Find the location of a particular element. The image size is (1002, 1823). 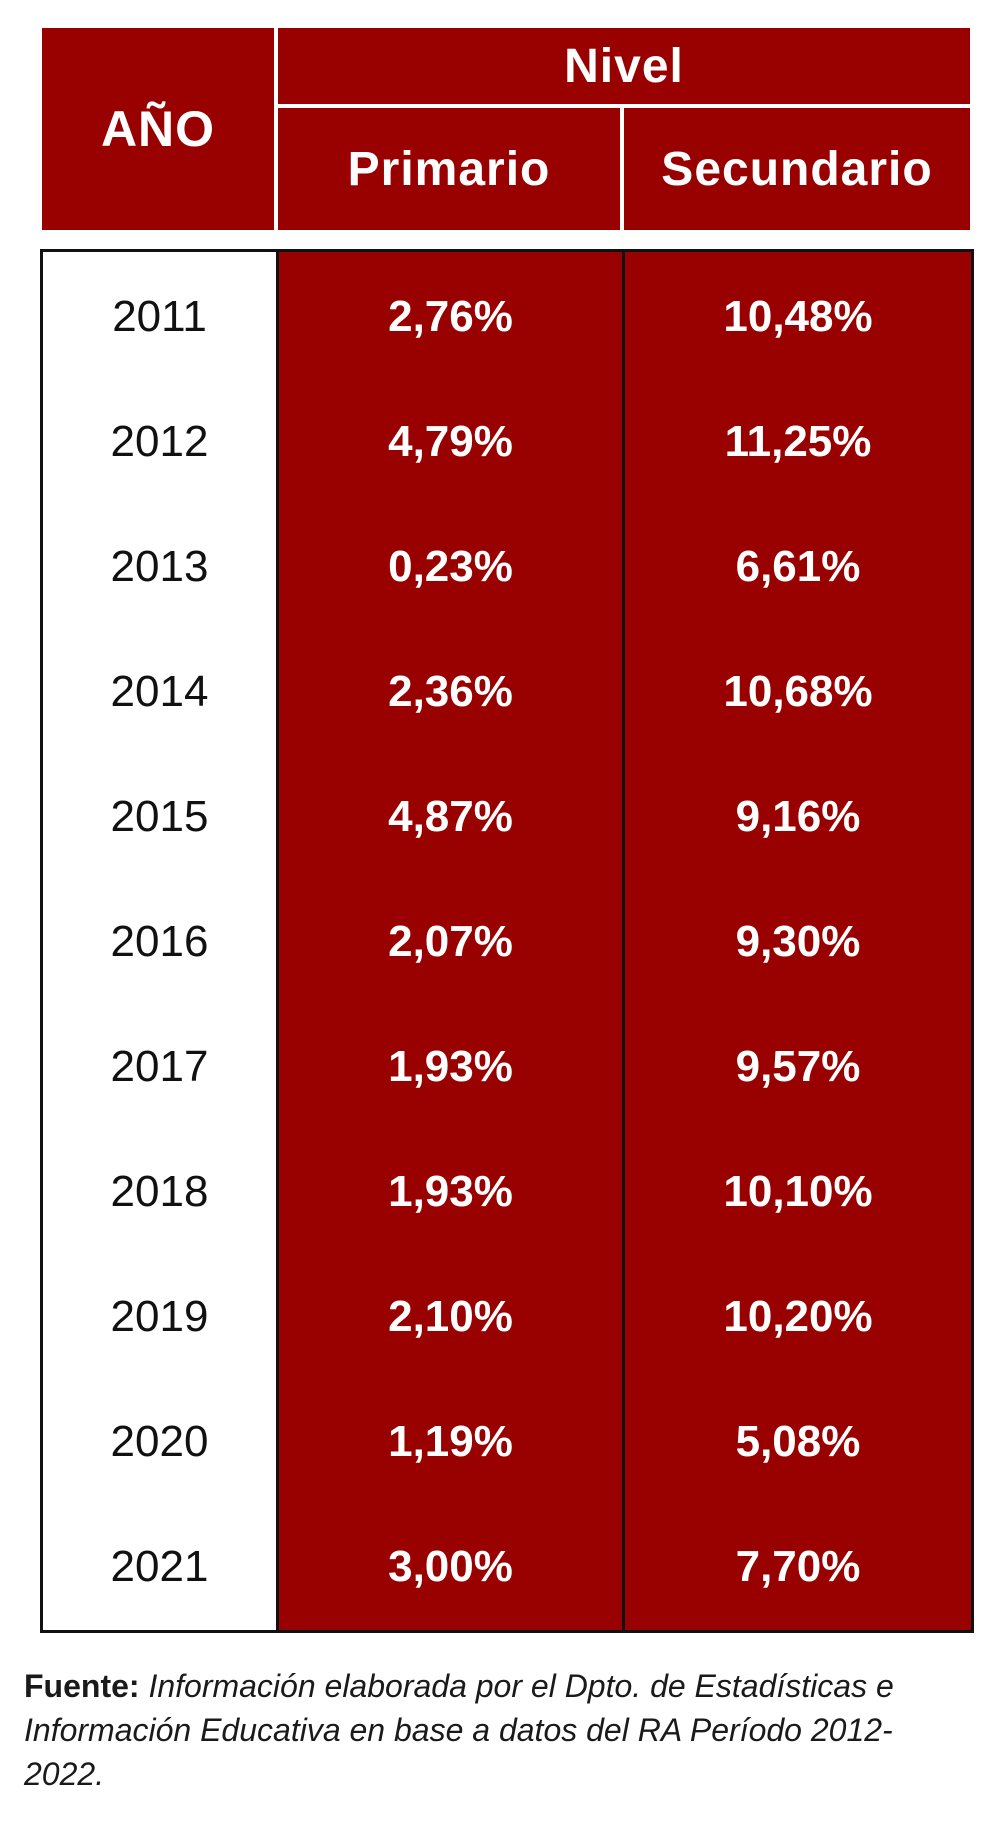

year-cell: 2012 is located at coordinates (159, 441).